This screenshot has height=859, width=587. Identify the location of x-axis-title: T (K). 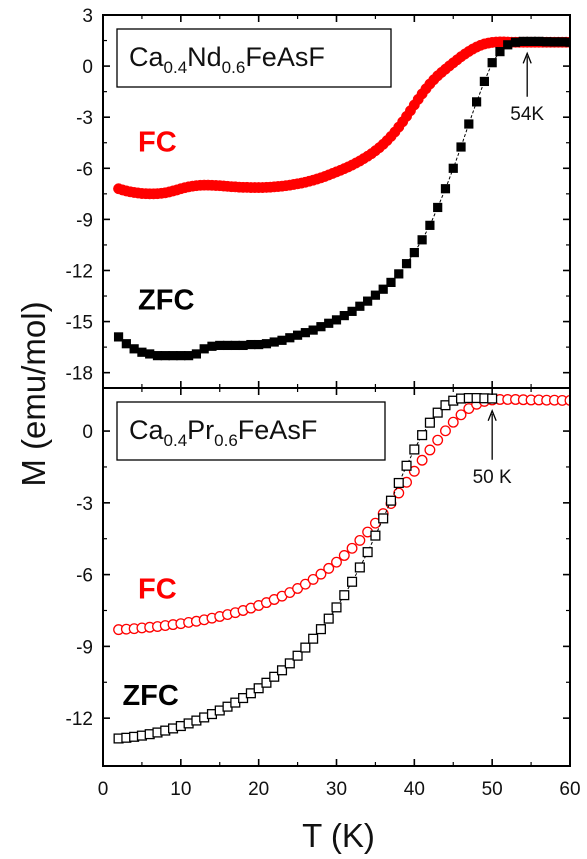
(338, 835).